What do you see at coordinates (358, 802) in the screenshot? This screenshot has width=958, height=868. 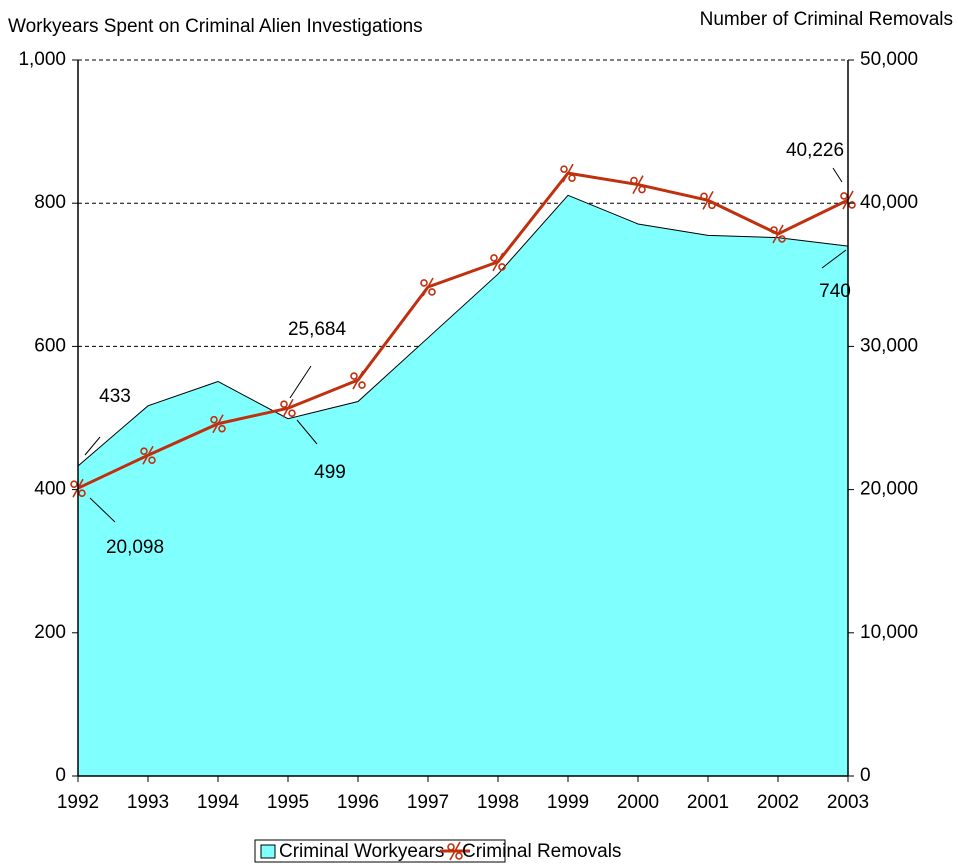 I see `x-tick-label: 1996` at bounding box center [358, 802].